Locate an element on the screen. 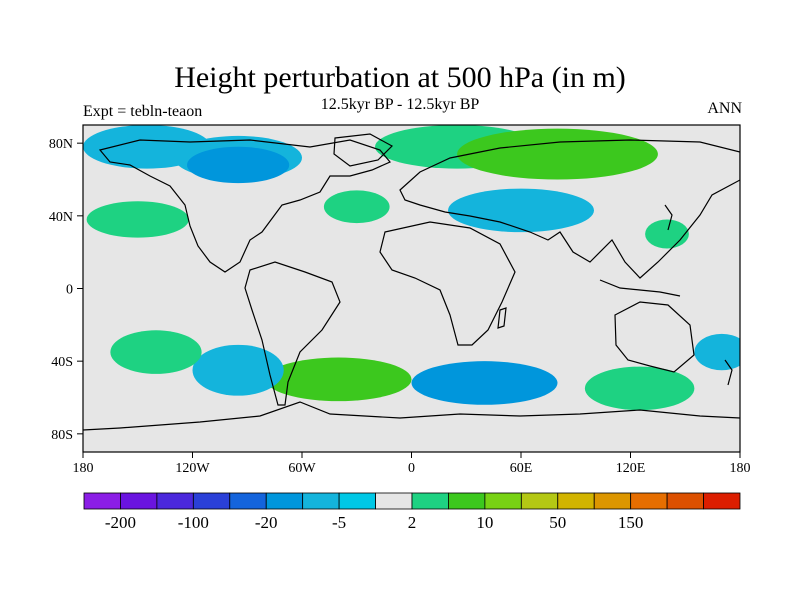 The height and width of the screenshot is (600, 800). coastline-indonesia is located at coordinates (640, 288).